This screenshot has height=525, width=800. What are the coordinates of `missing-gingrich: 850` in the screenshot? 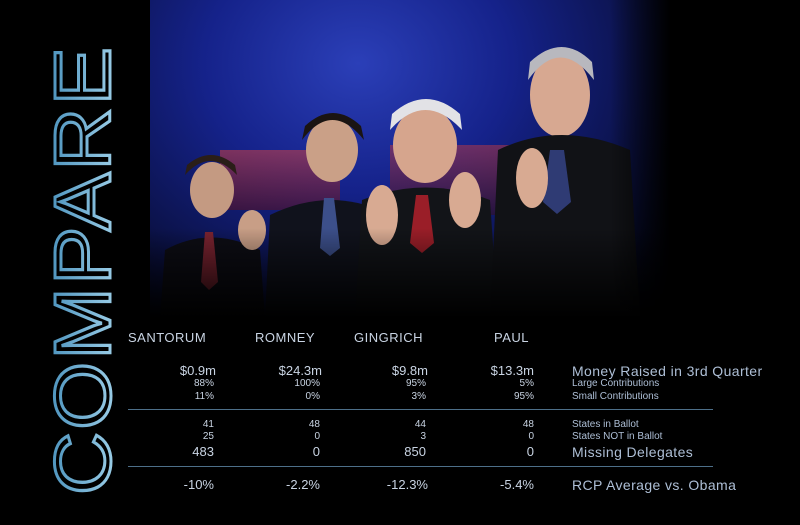 It's located at (415, 451).